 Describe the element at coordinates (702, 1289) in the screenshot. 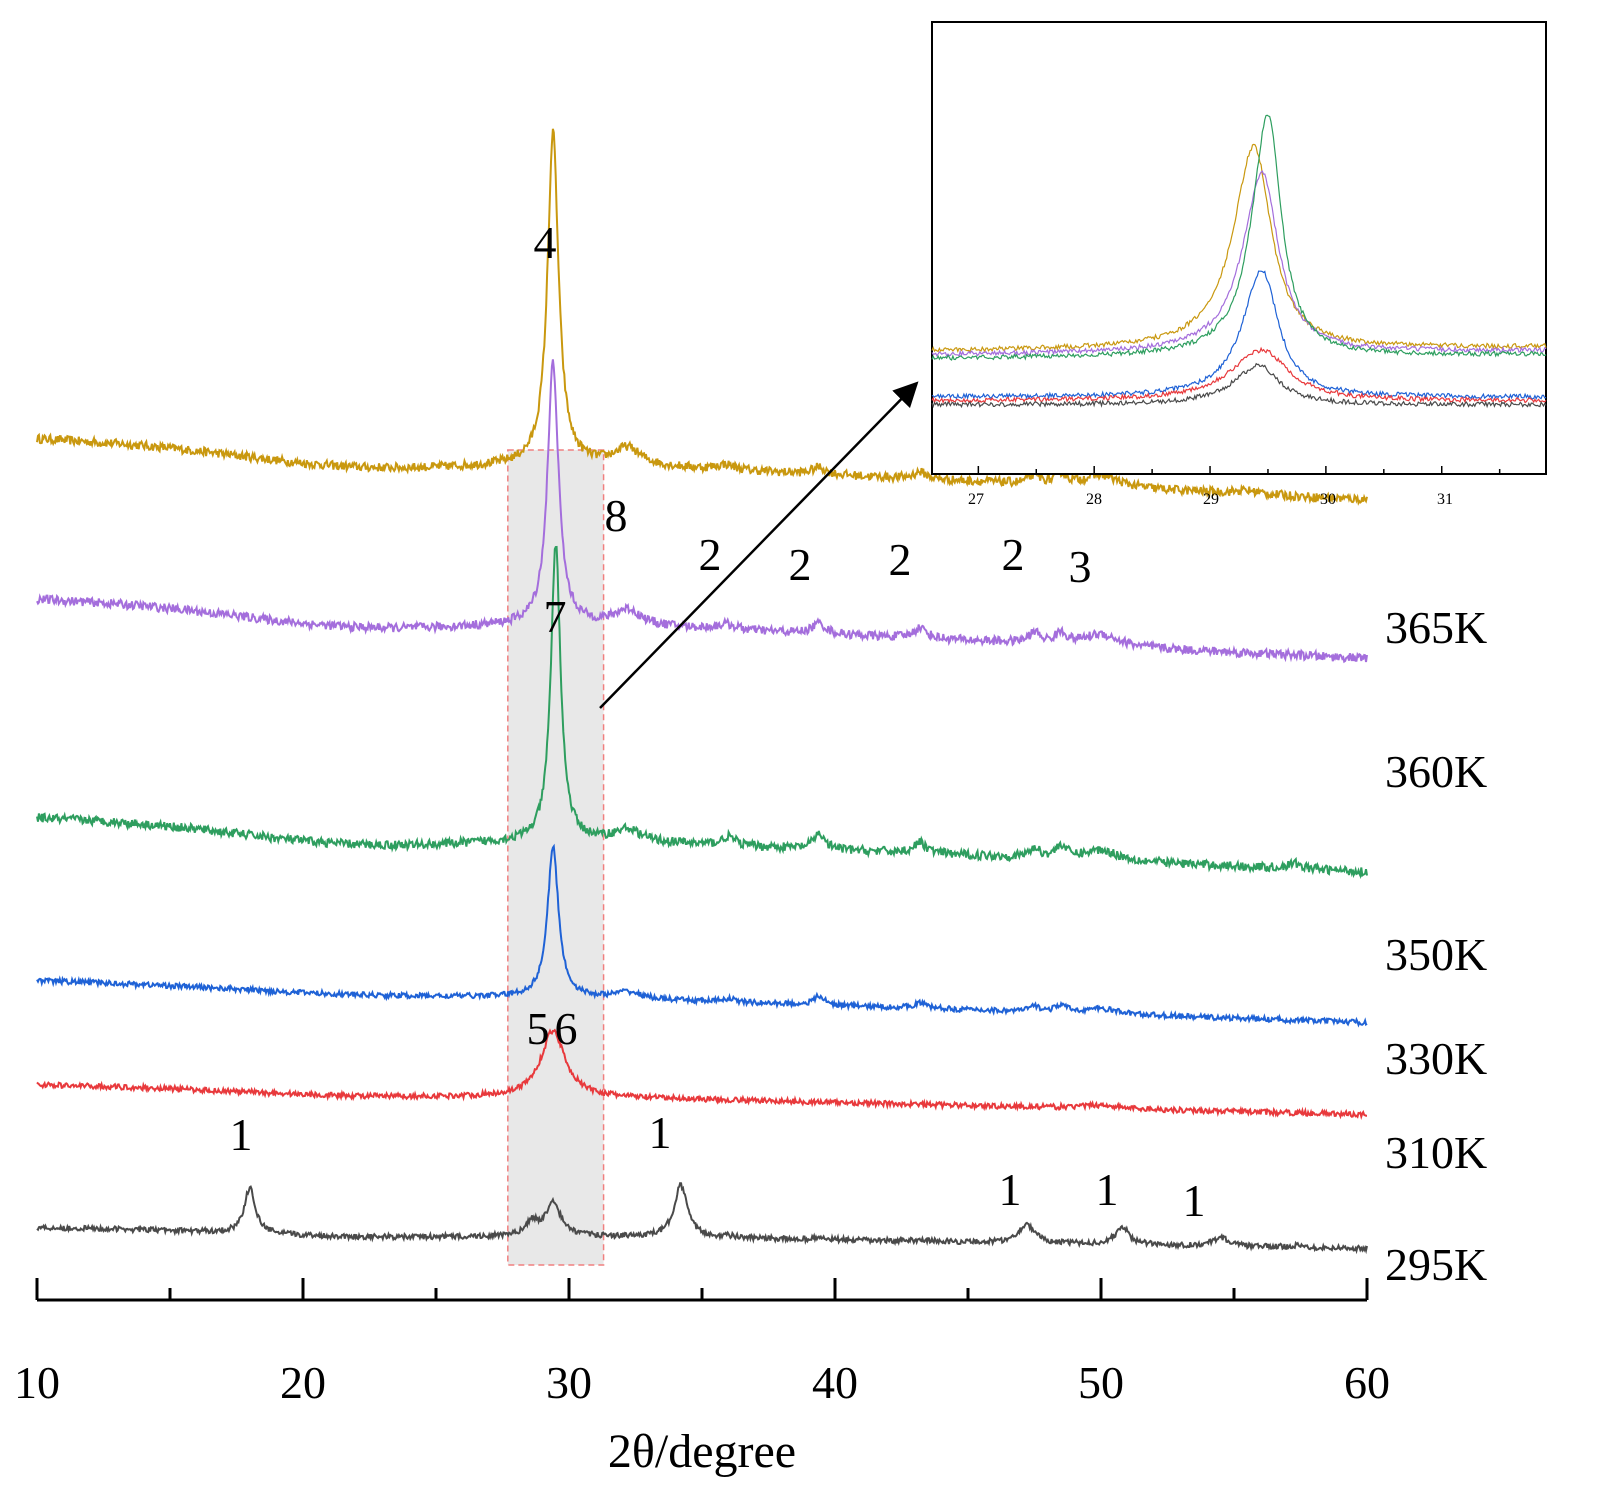

I see `x-axis-ticks` at that location.